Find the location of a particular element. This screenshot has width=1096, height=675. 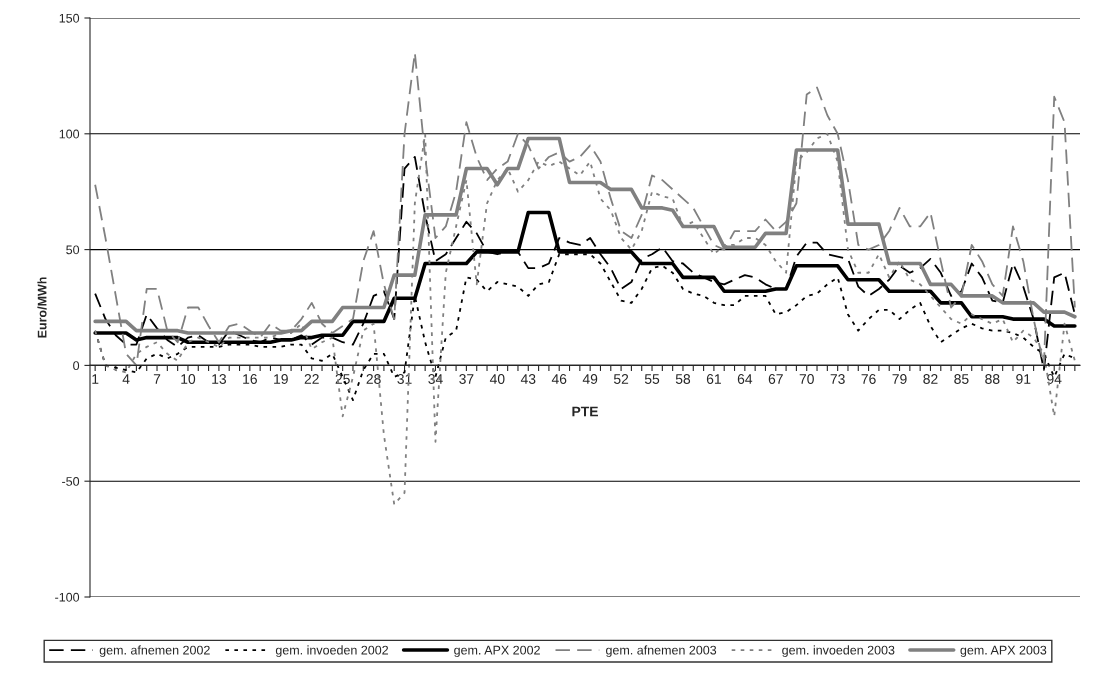

x-tick-label: 1 is located at coordinates (95, 379).